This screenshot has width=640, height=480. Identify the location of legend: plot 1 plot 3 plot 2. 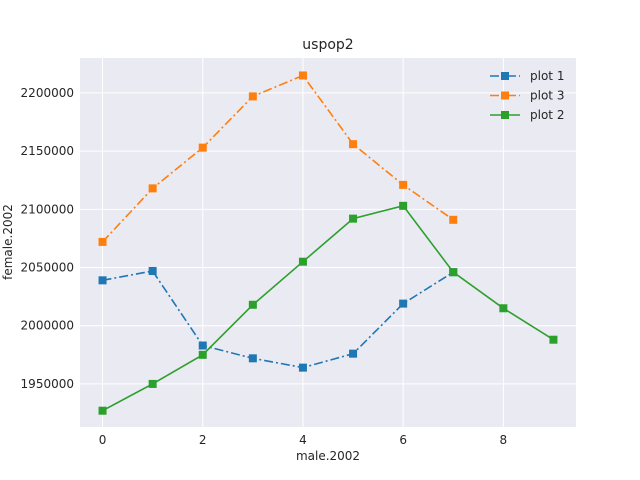
(527, 95).